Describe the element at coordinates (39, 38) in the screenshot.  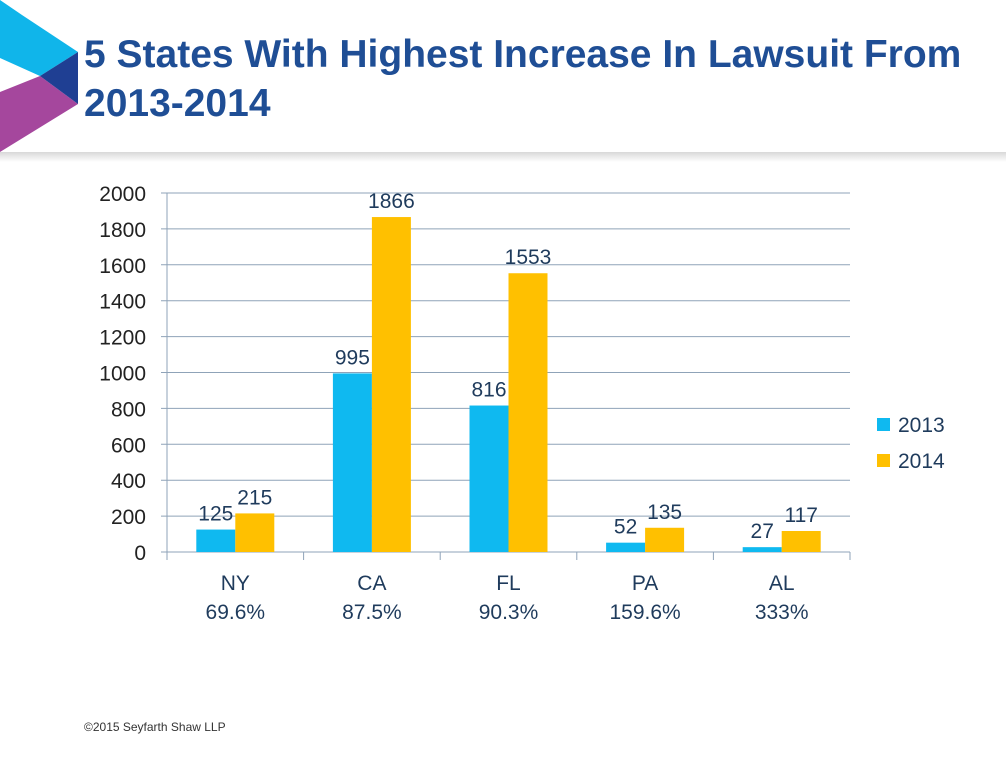
I see `logo-cyan-shape` at that location.